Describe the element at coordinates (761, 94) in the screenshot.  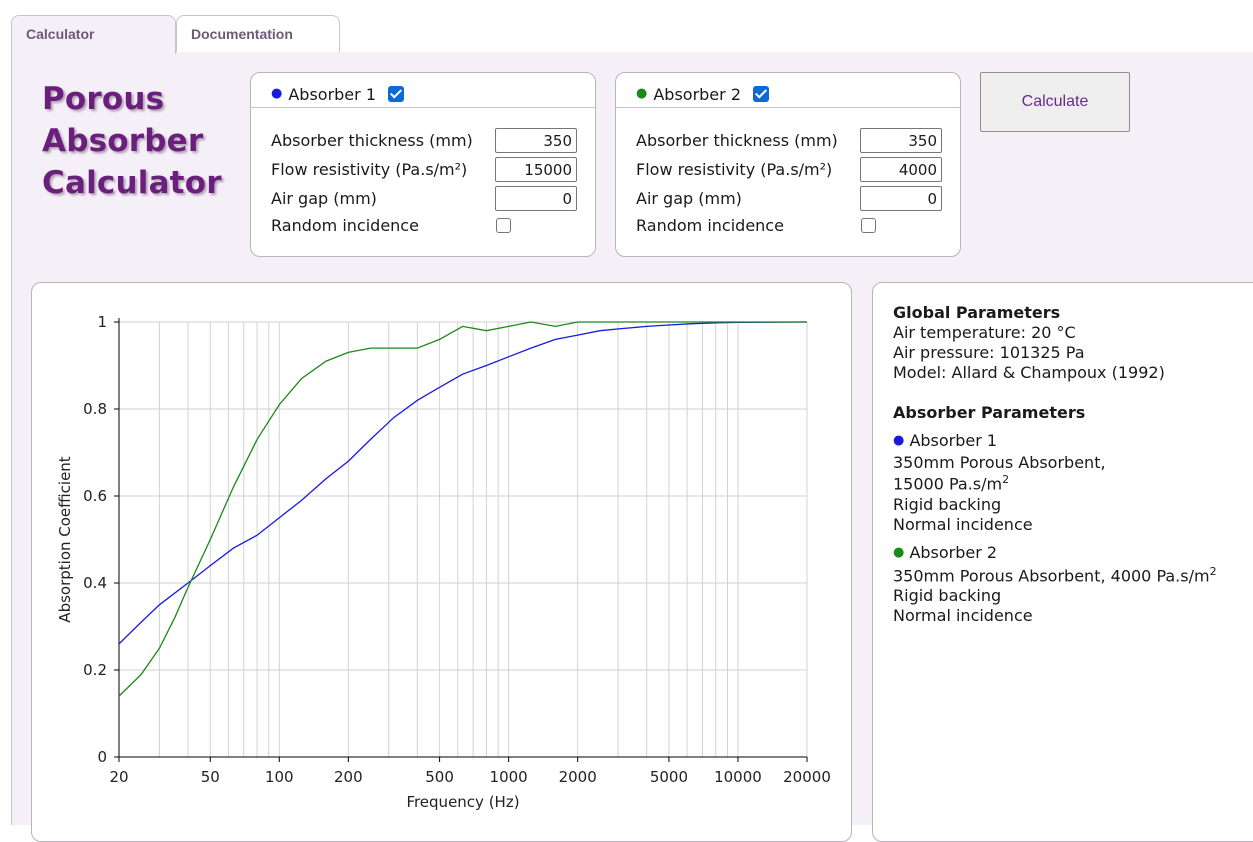
I see `absorber-2-enable-checkbox` at that location.